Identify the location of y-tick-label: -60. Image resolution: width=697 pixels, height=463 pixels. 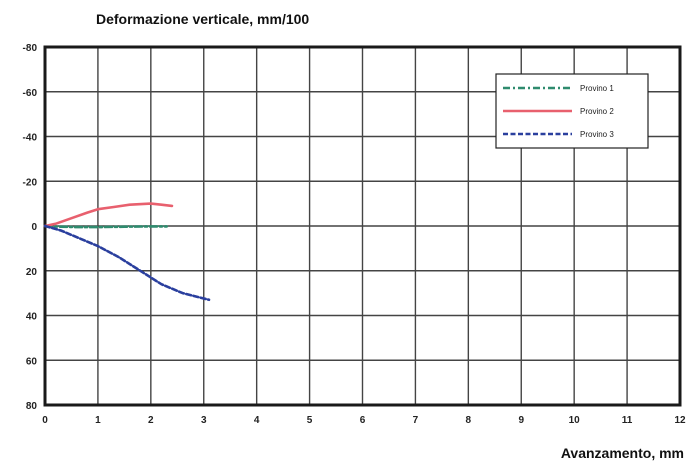
(30, 93).